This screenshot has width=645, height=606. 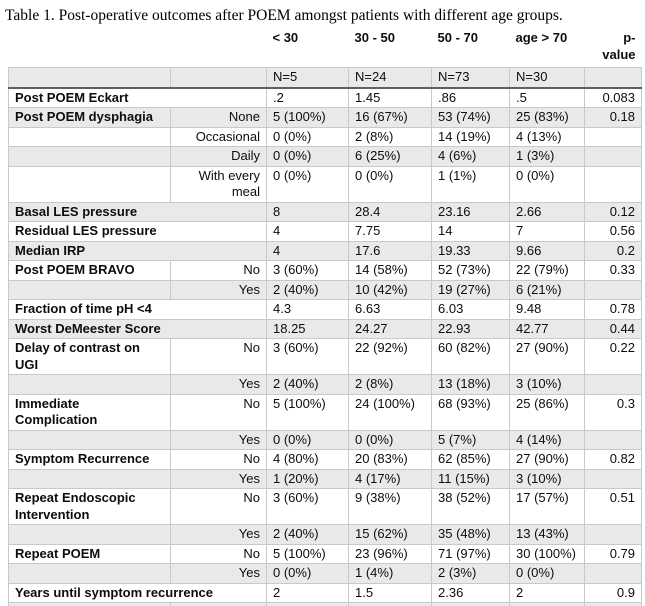 I want to click on table-row: Yes 2 (40%) 15 (62%) 35 (48%) 13 (43%), so click(x=325, y=534).